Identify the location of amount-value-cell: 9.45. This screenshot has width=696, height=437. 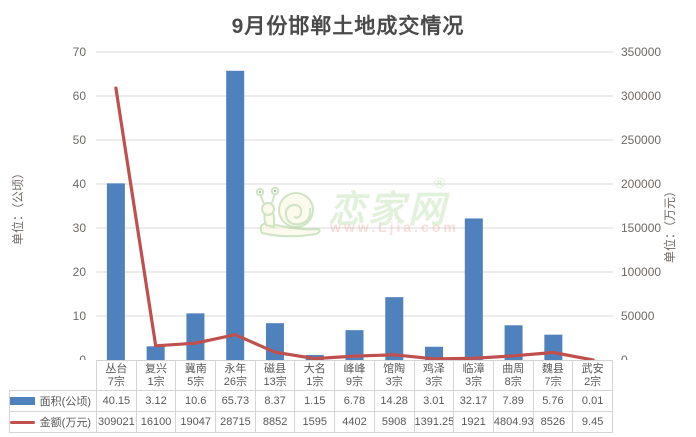
(592, 422).